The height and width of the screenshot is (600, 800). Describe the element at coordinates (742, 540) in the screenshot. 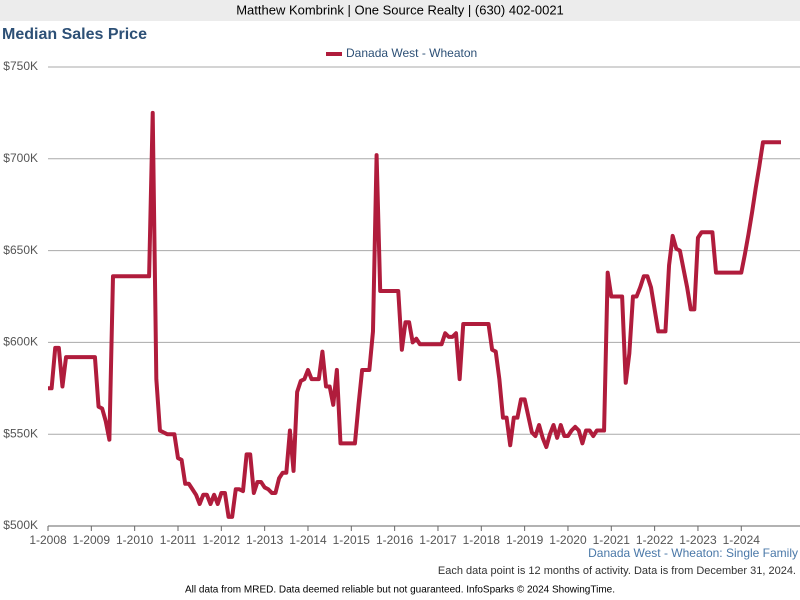

I see `x-tick-label: 1-2024` at that location.